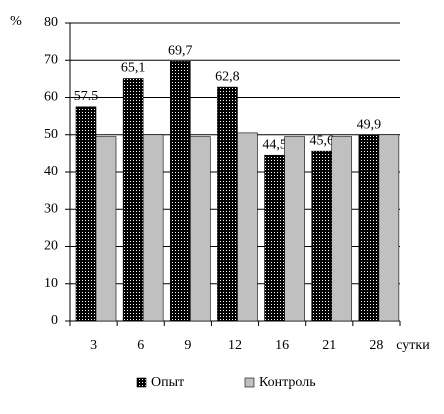 This screenshot has height=414, width=444. Describe the element at coordinates (51, 59) in the screenshot. I see `y-tick-label: 70` at that location.